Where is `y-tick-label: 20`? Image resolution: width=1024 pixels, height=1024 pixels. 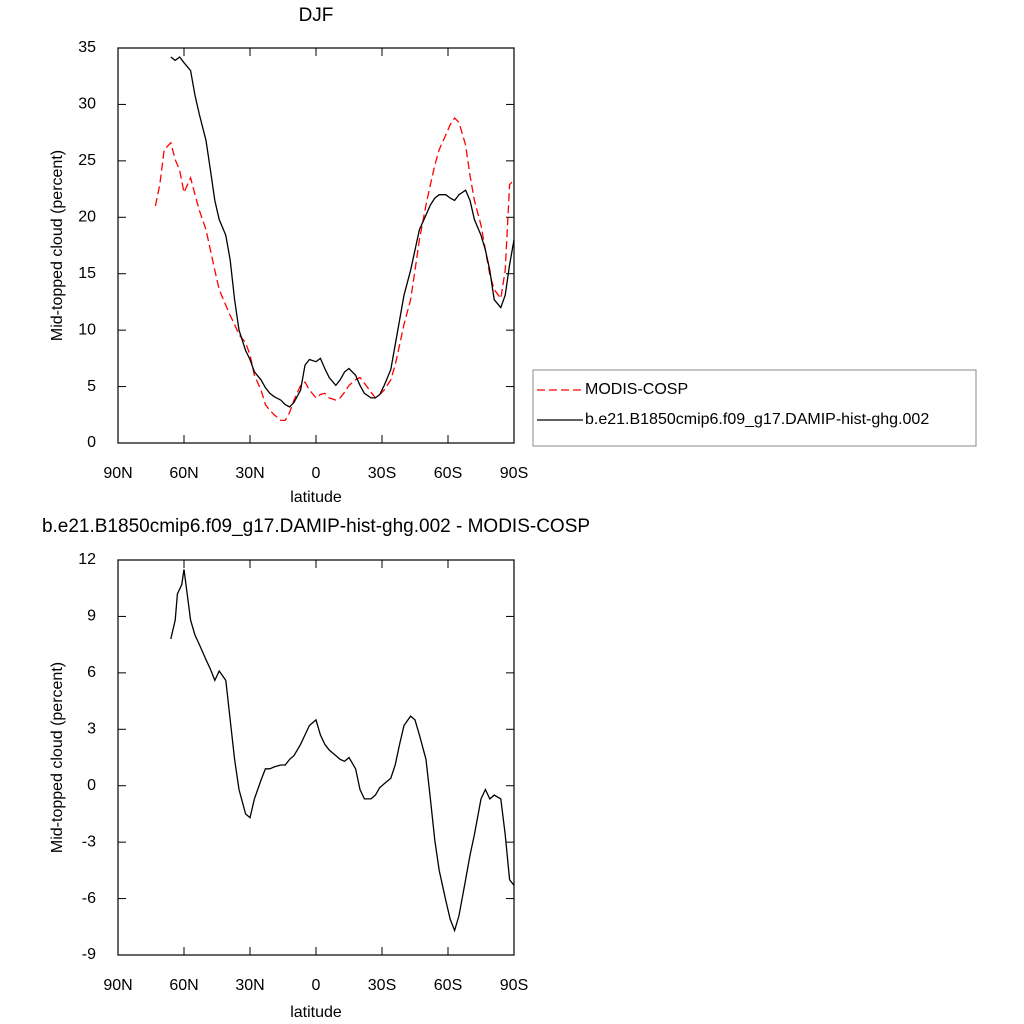 y-tick-label: 20 is located at coordinates (87, 217).